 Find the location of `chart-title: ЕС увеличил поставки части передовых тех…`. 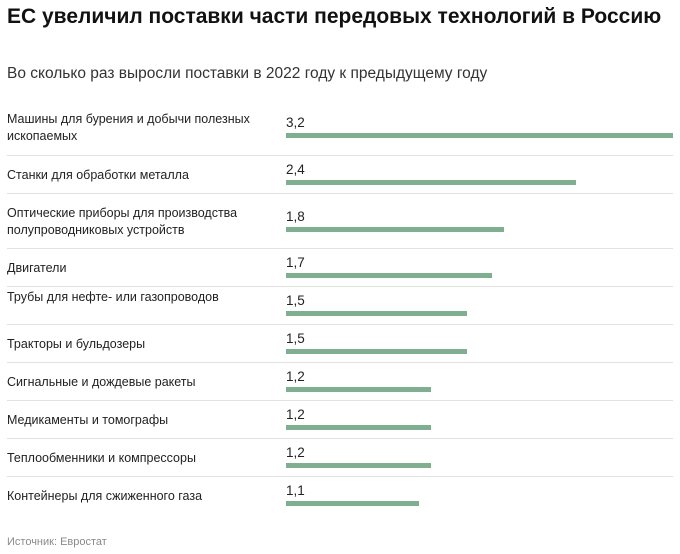

chart-title: ЕС увеличил поставки части передовых тех… is located at coordinates (334, 16).